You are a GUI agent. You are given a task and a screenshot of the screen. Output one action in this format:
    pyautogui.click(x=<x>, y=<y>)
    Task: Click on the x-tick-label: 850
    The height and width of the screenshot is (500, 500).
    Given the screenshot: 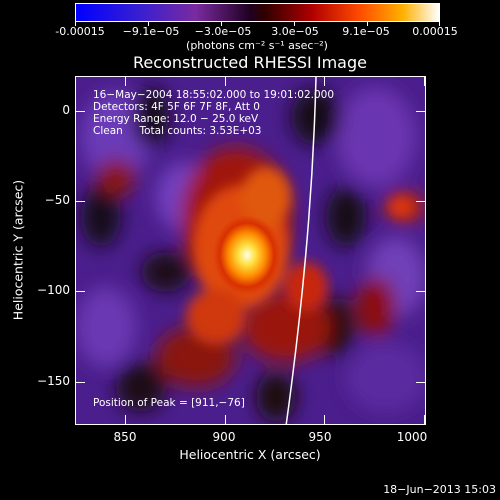 What is the action you would take?
    pyautogui.click(x=125, y=437)
    